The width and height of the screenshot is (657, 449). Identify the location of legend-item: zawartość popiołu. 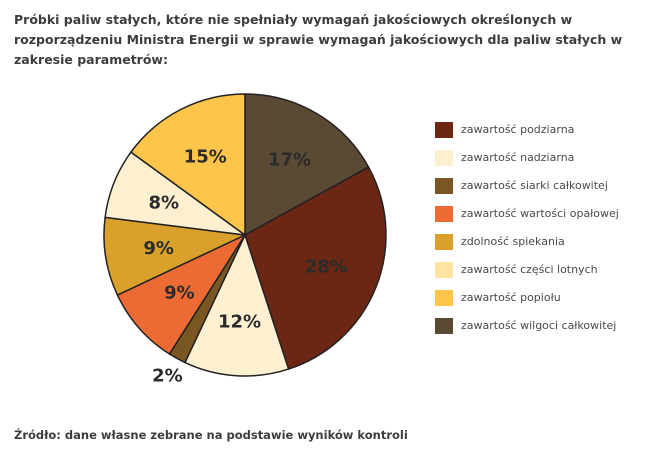
(527, 297).